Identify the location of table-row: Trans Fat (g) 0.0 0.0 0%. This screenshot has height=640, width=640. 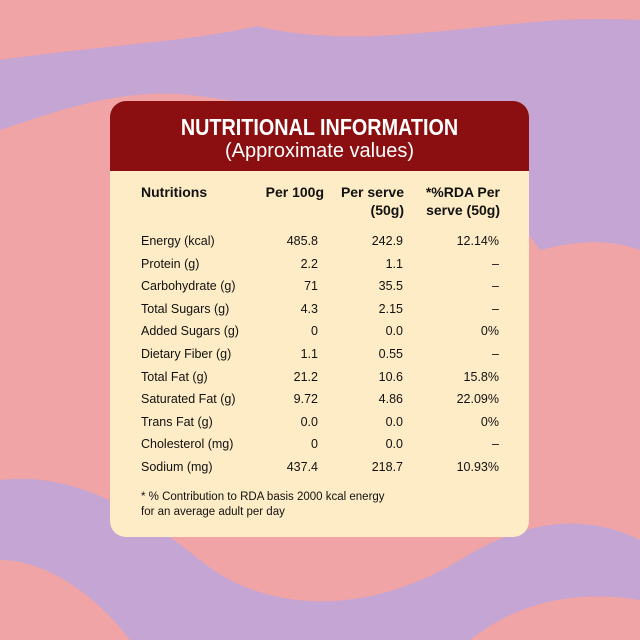
(319, 424).